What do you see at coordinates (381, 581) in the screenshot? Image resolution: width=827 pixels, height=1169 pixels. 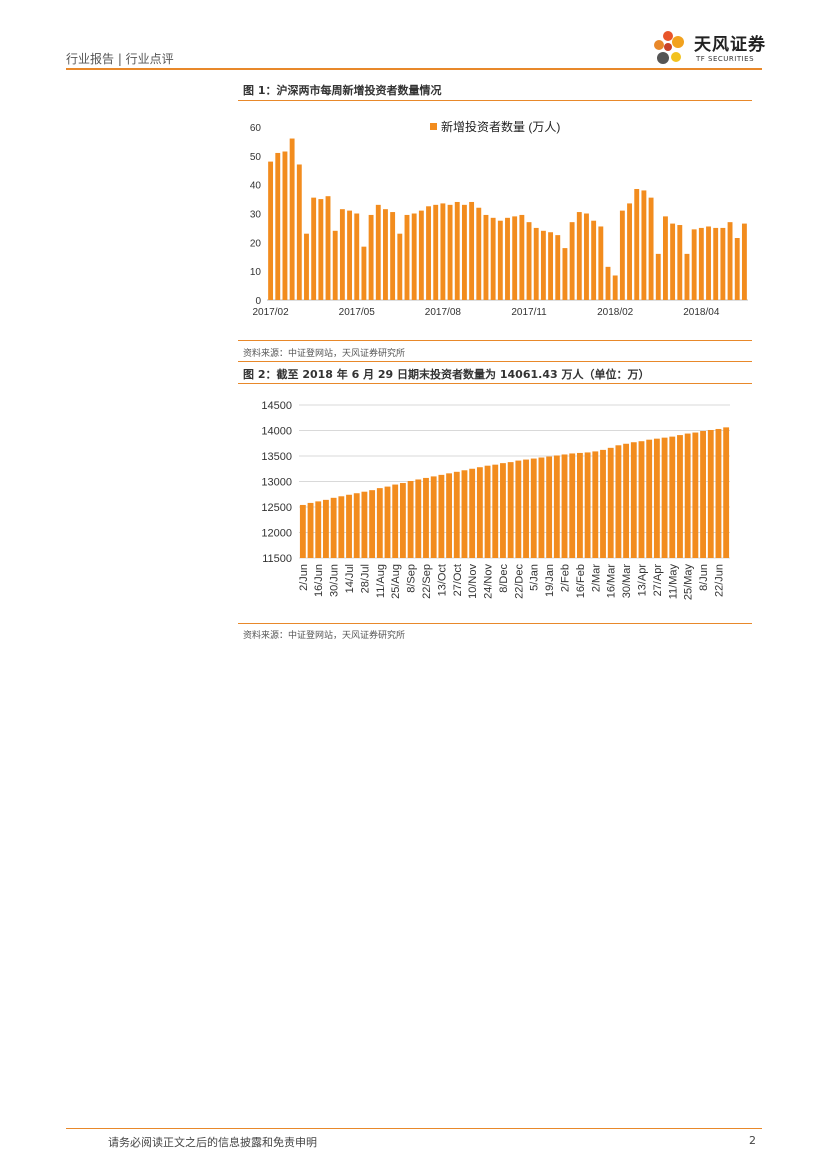 I see `x-tick-label: 11/Aug` at bounding box center [381, 581].